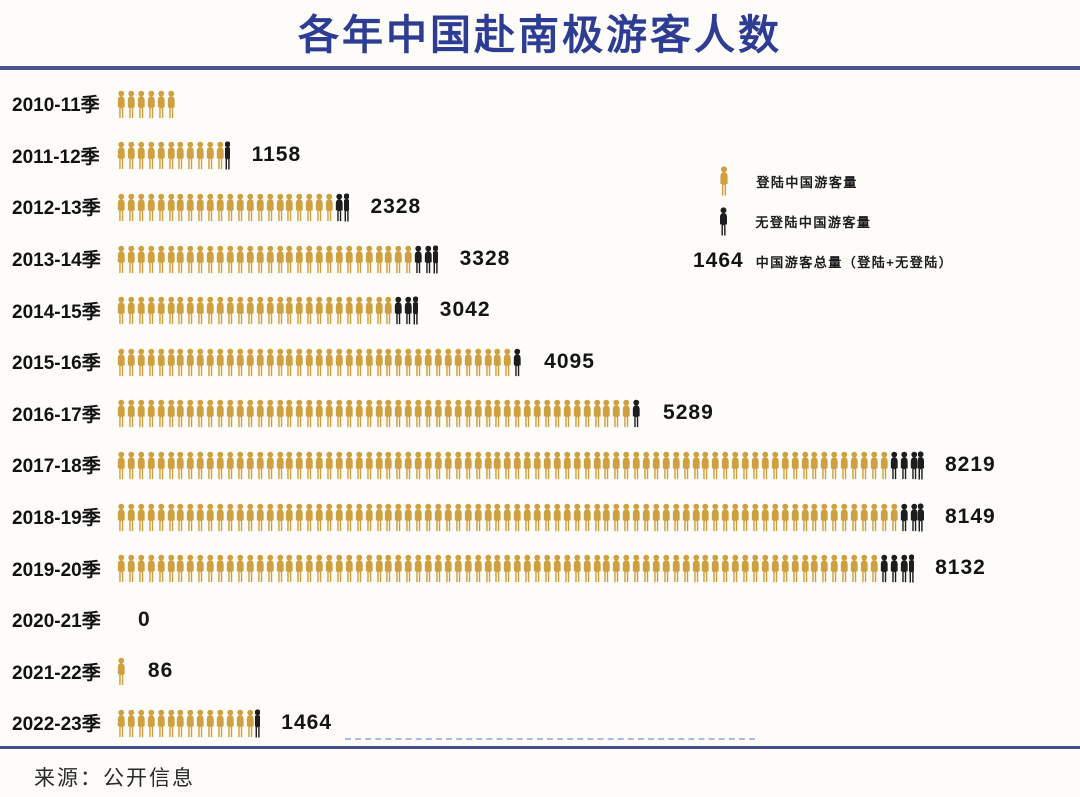  What do you see at coordinates (540, 156) in the screenshot?
I see `chart-row: 2011-12季 1158` at bounding box center [540, 156].